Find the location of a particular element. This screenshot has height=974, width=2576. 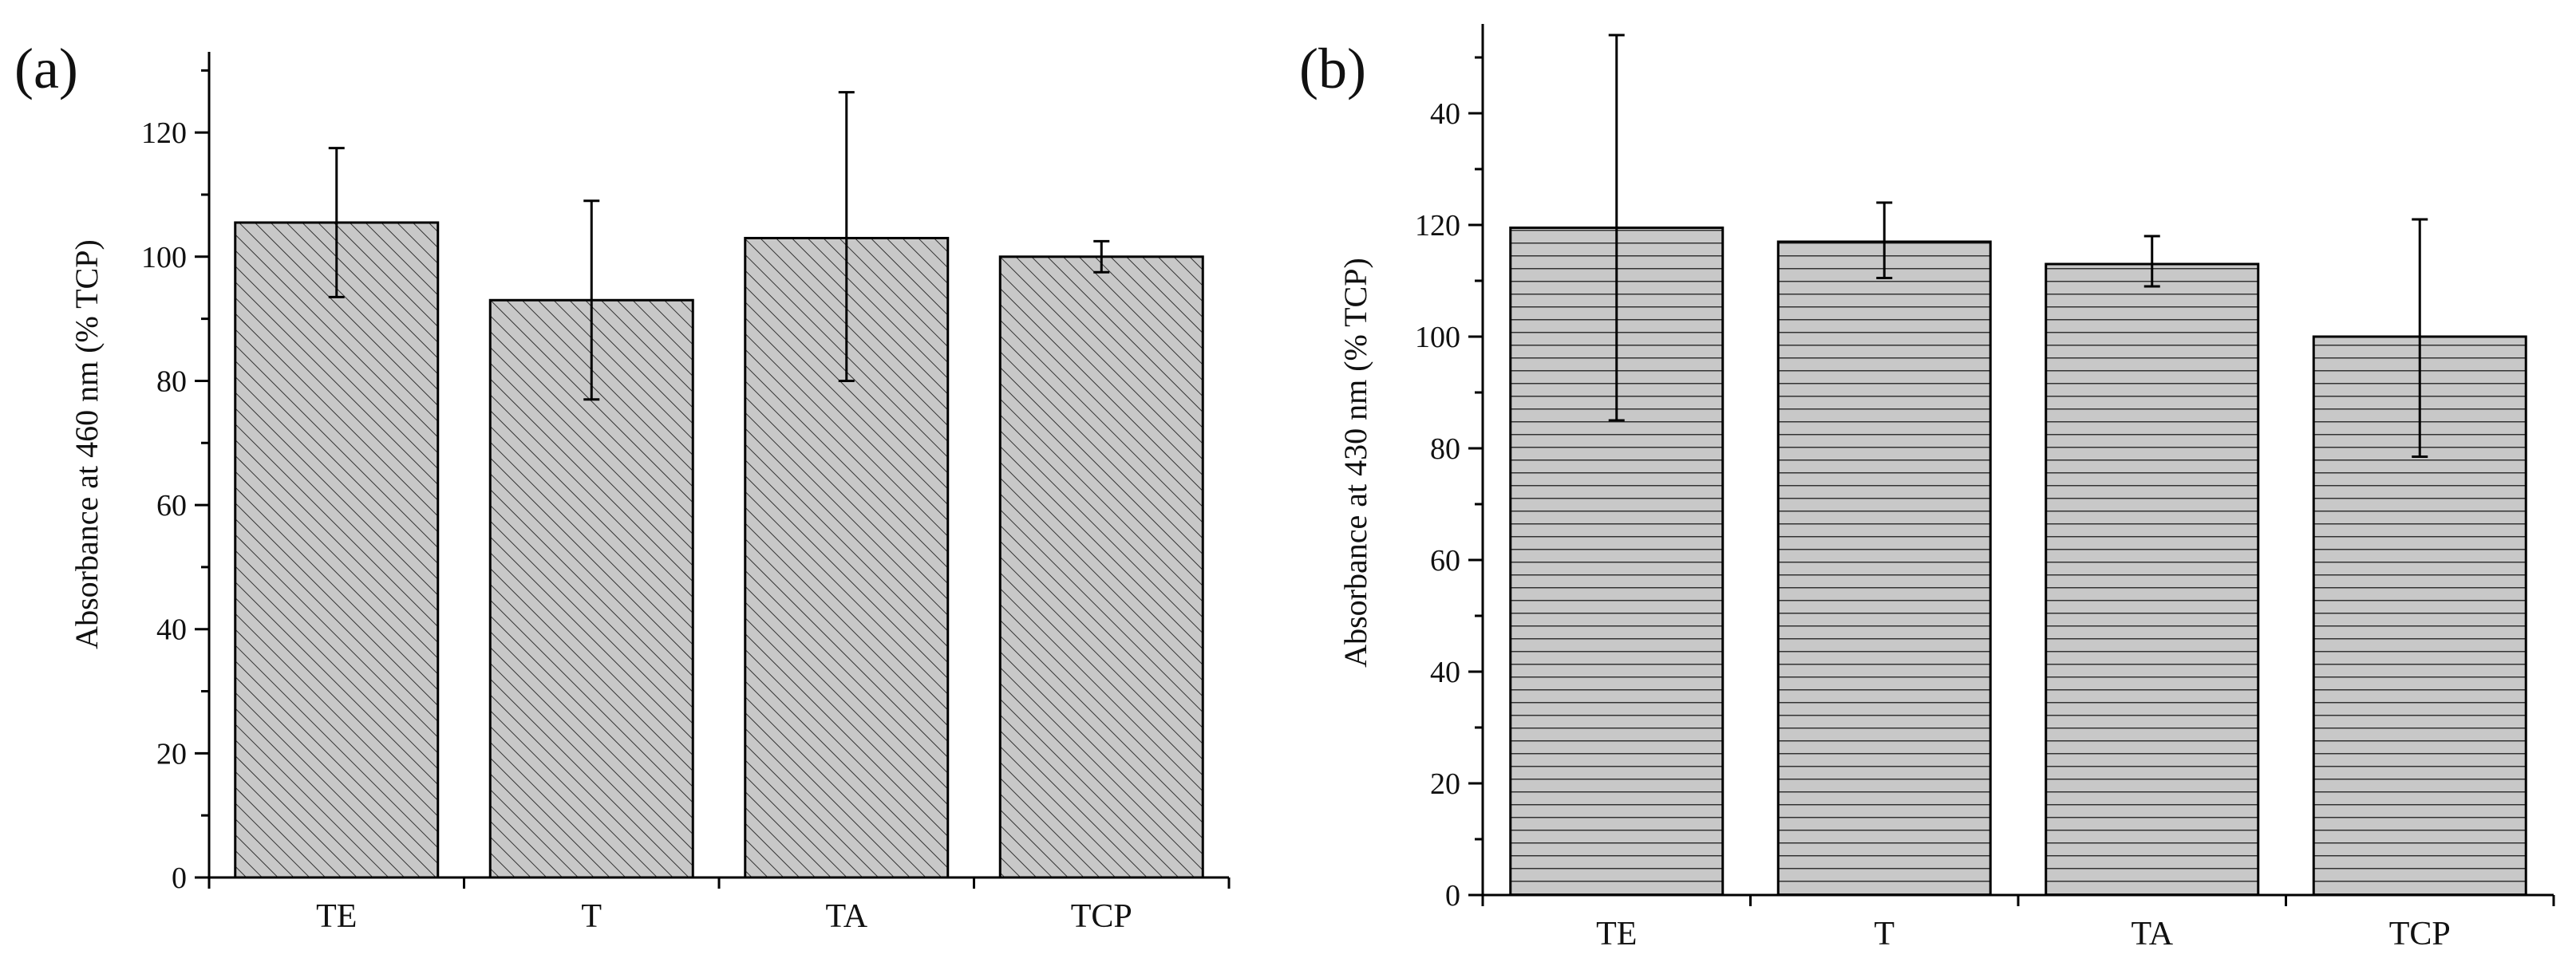

y-tick-label-a: 40 is located at coordinates (171, 630).